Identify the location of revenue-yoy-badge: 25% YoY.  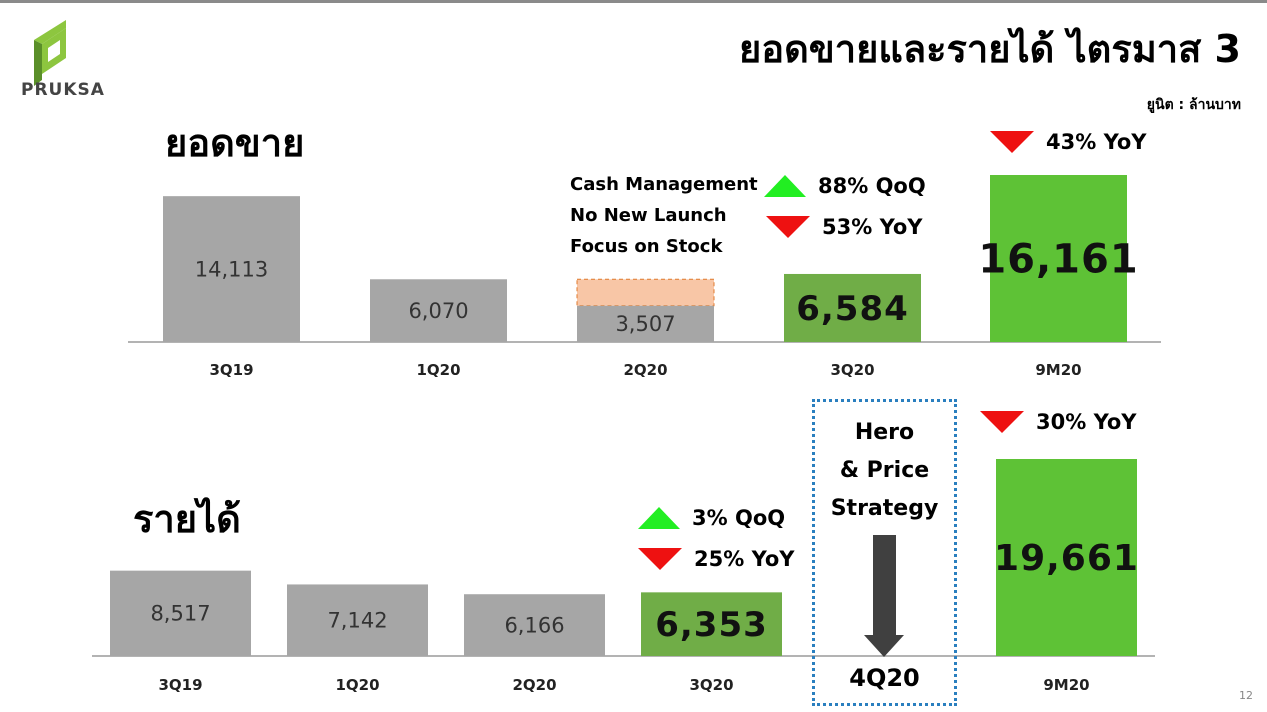
(716, 559).